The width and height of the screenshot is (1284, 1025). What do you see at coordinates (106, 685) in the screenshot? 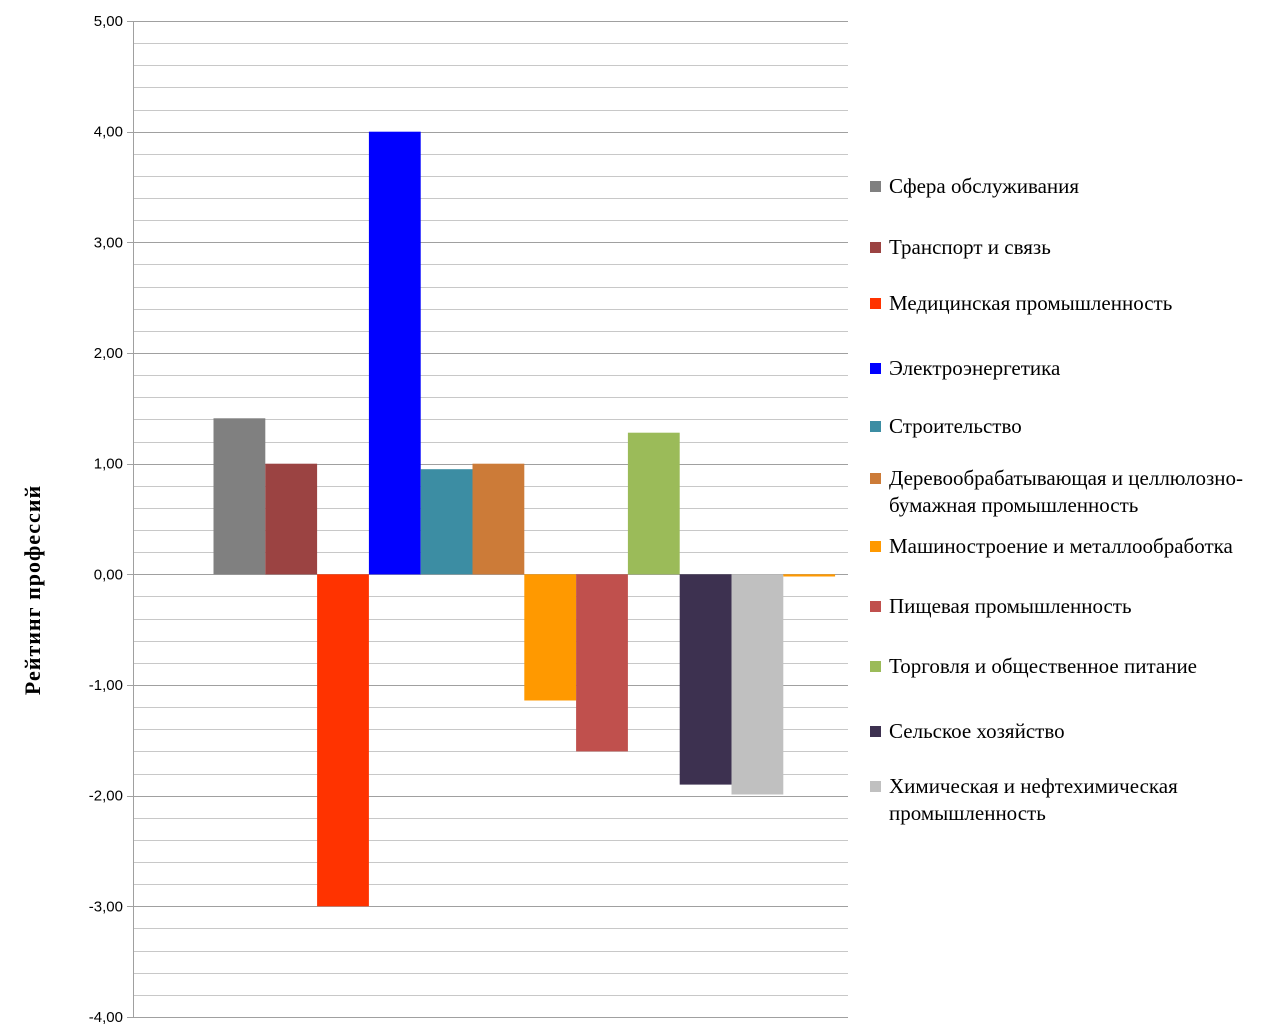
I see `y-tick-label: -1,00` at bounding box center [106, 685].